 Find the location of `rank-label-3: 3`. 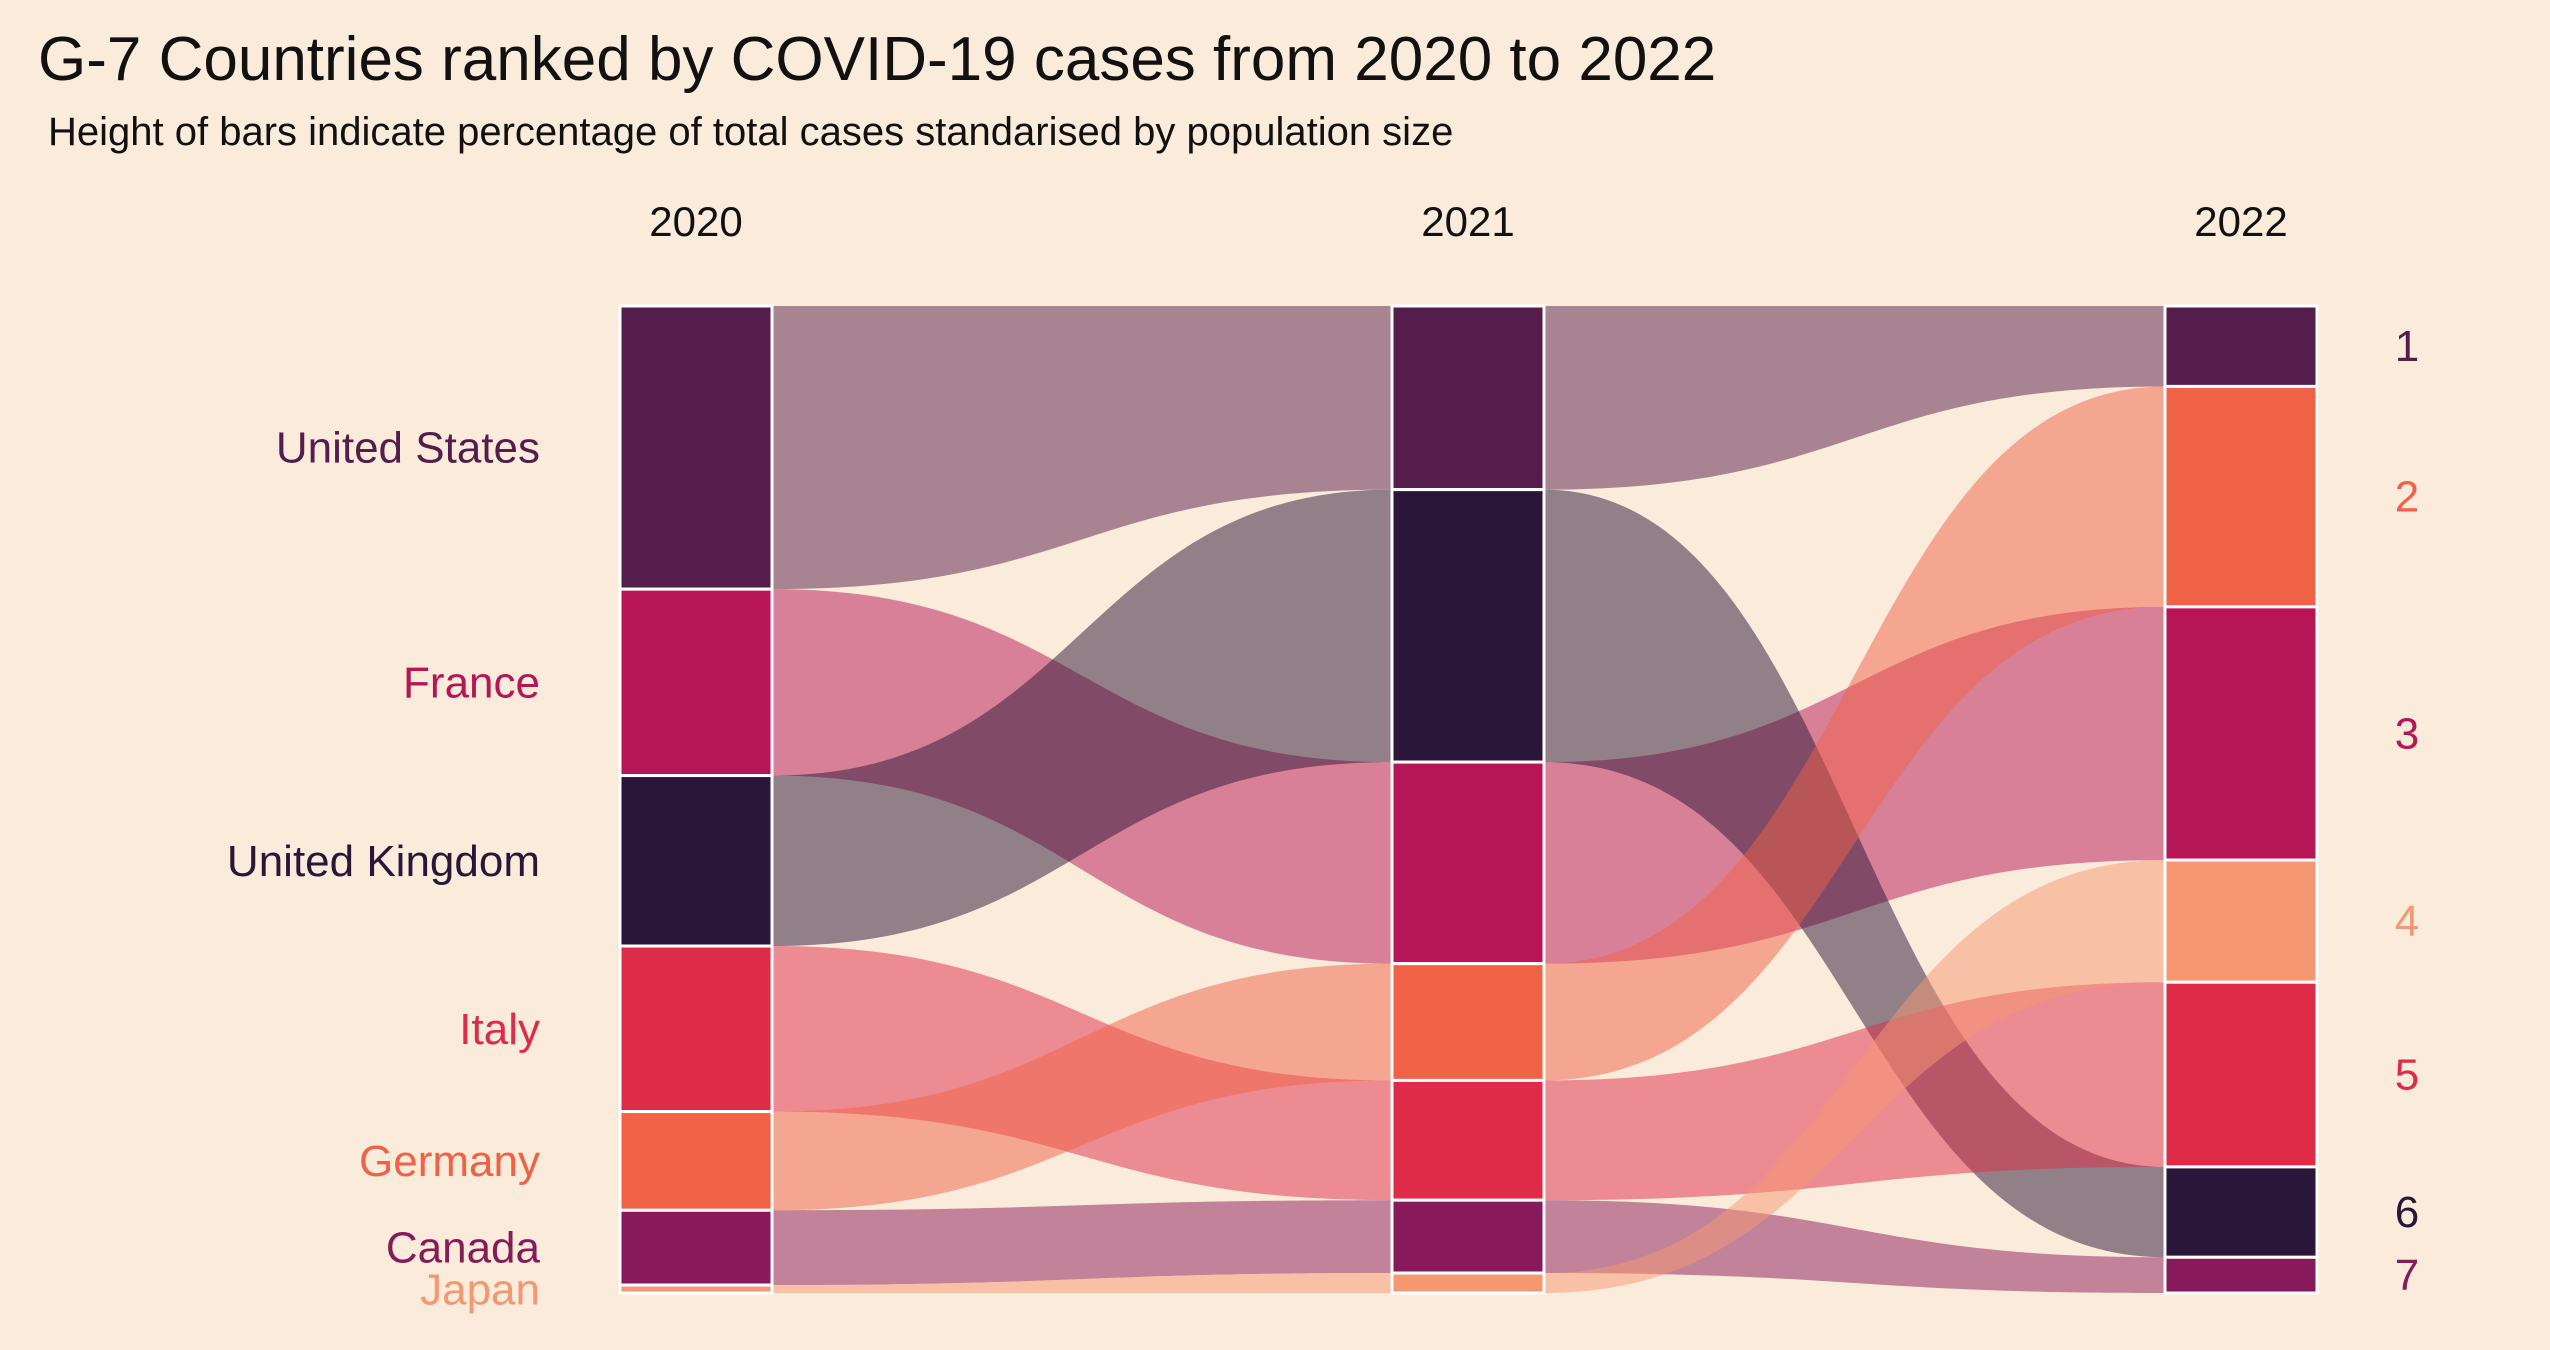

rank-label-3: 3 is located at coordinates (2407, 733).